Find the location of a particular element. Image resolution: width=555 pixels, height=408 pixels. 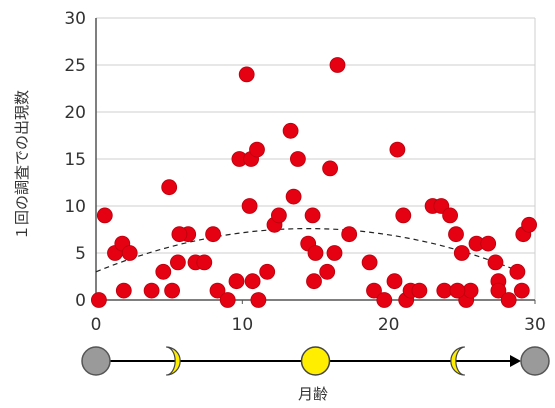

y-tick-label: 15 is located at coordinates (75, 160).